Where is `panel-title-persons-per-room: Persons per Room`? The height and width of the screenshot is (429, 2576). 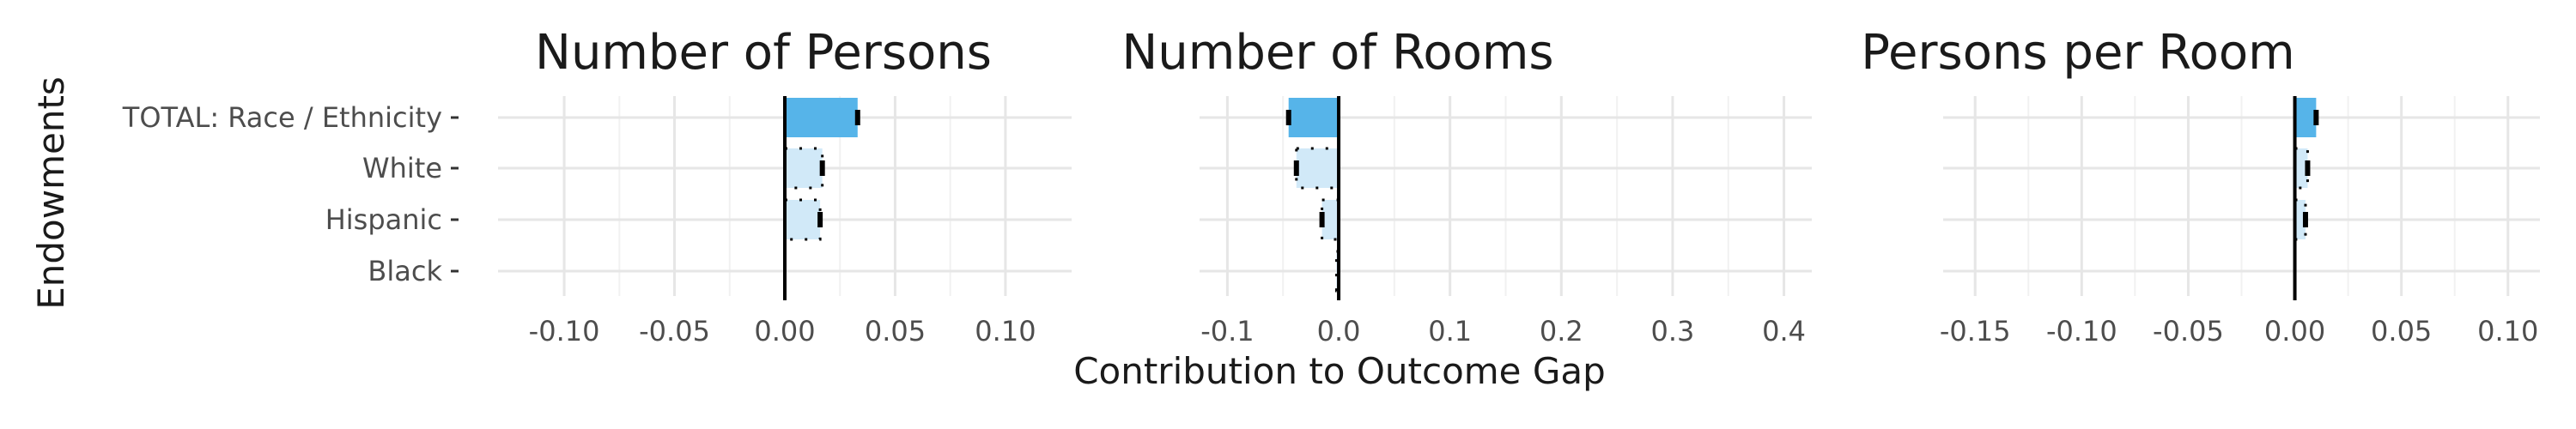
panel-title-persons-per-room: Persons per Room is located at coordinates (2077, 53).